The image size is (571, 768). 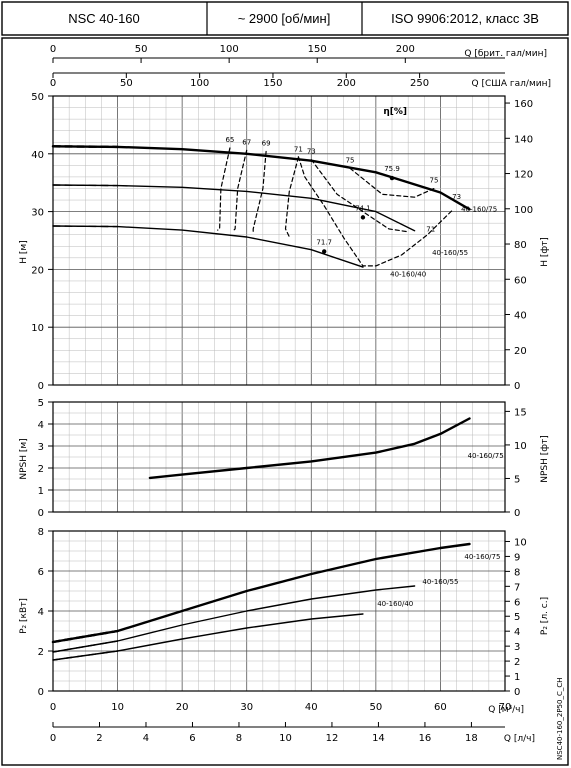 What do you see at coordinates (523, 139) in the screenshot?
I see `y-right-tick-label: 140` at bounding box center [523, 139].